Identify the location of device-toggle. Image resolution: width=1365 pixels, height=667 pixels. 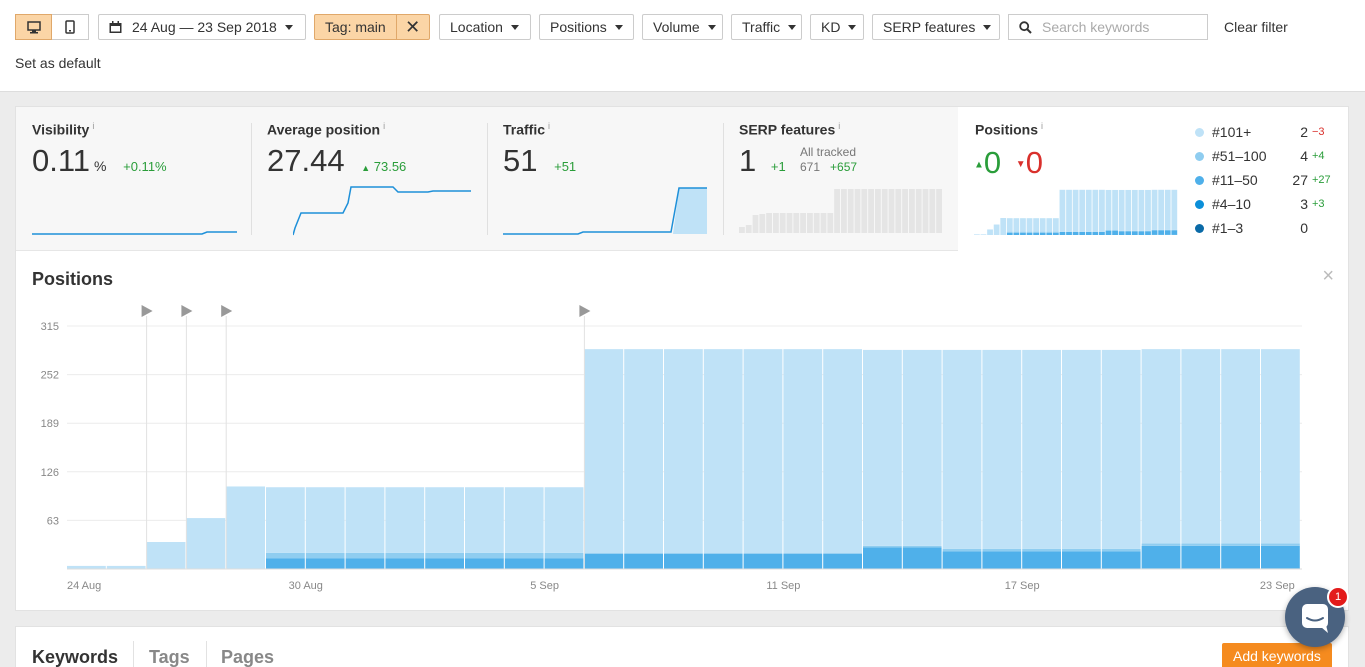
(52, 27).